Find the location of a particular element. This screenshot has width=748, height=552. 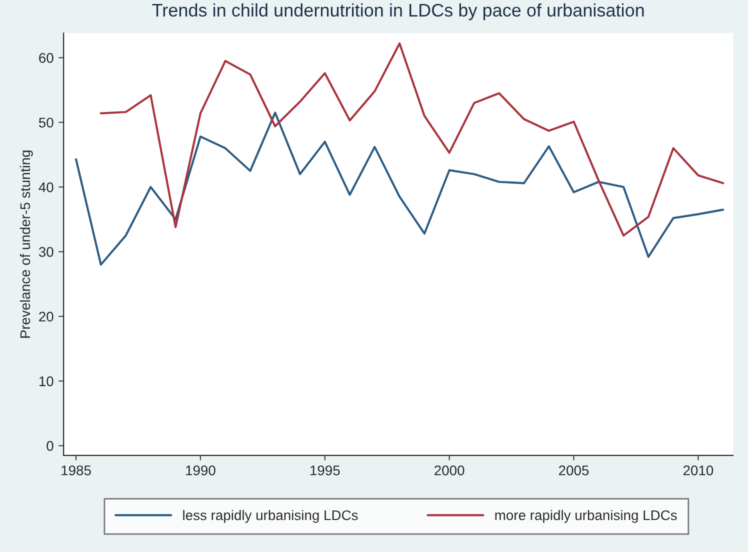

x-tick-label: 1990 is located at coordinates (201, 470).